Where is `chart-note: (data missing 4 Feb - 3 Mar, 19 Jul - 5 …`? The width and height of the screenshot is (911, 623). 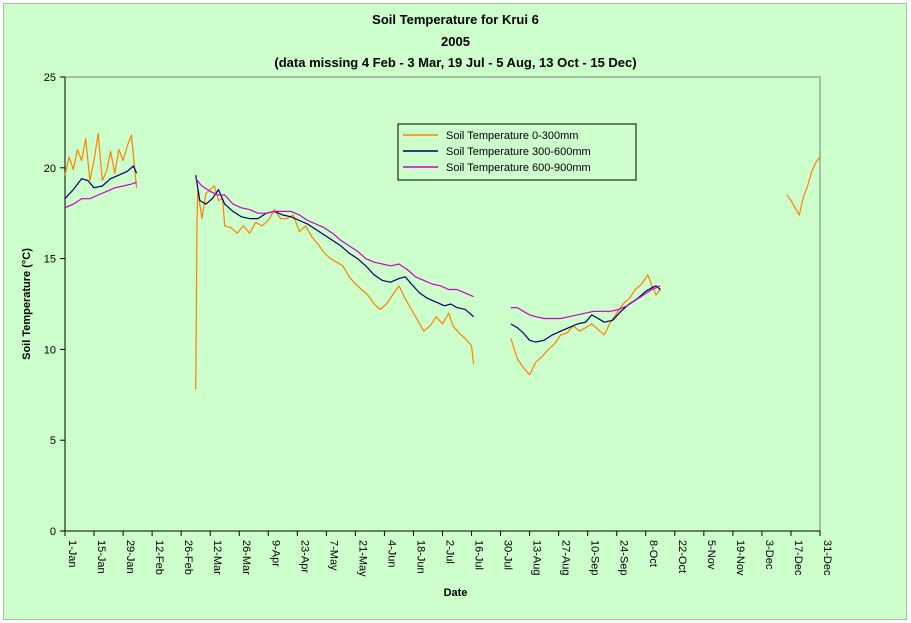
chart-note: (data missing 4 Feb - 3 Mar, 19 Jul - 5 … is located at coordinates (455, 62).